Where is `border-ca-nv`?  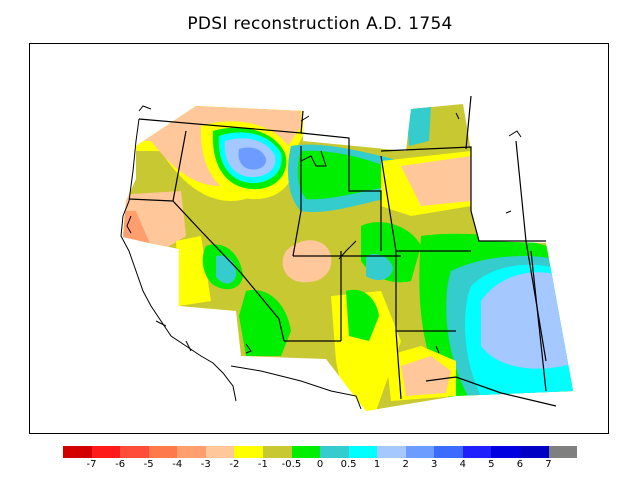 border-ca-nv is located at coordinates (228, 236).